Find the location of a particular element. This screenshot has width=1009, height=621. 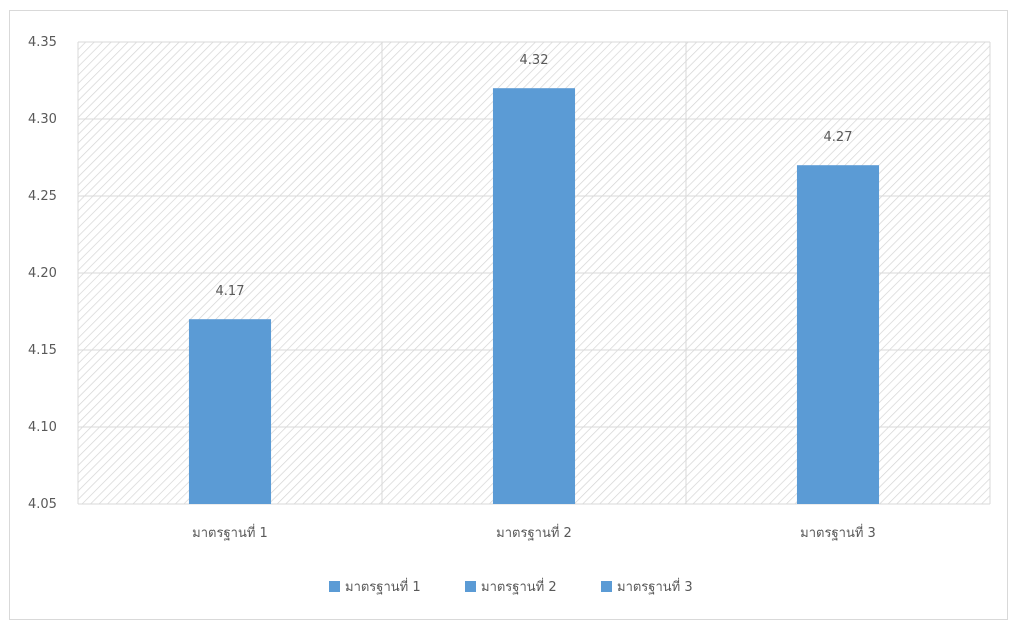

y-axis: 4.05 4.10 4.15 4.20 4.25 4.30 4.35 is located at coordinates (42, 273).